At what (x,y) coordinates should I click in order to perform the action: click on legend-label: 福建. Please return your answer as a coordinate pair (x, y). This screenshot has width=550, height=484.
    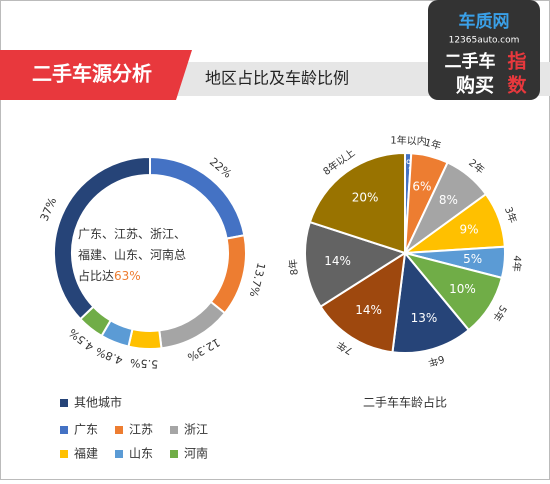
    Looking at the image, I should click on (86, 453).